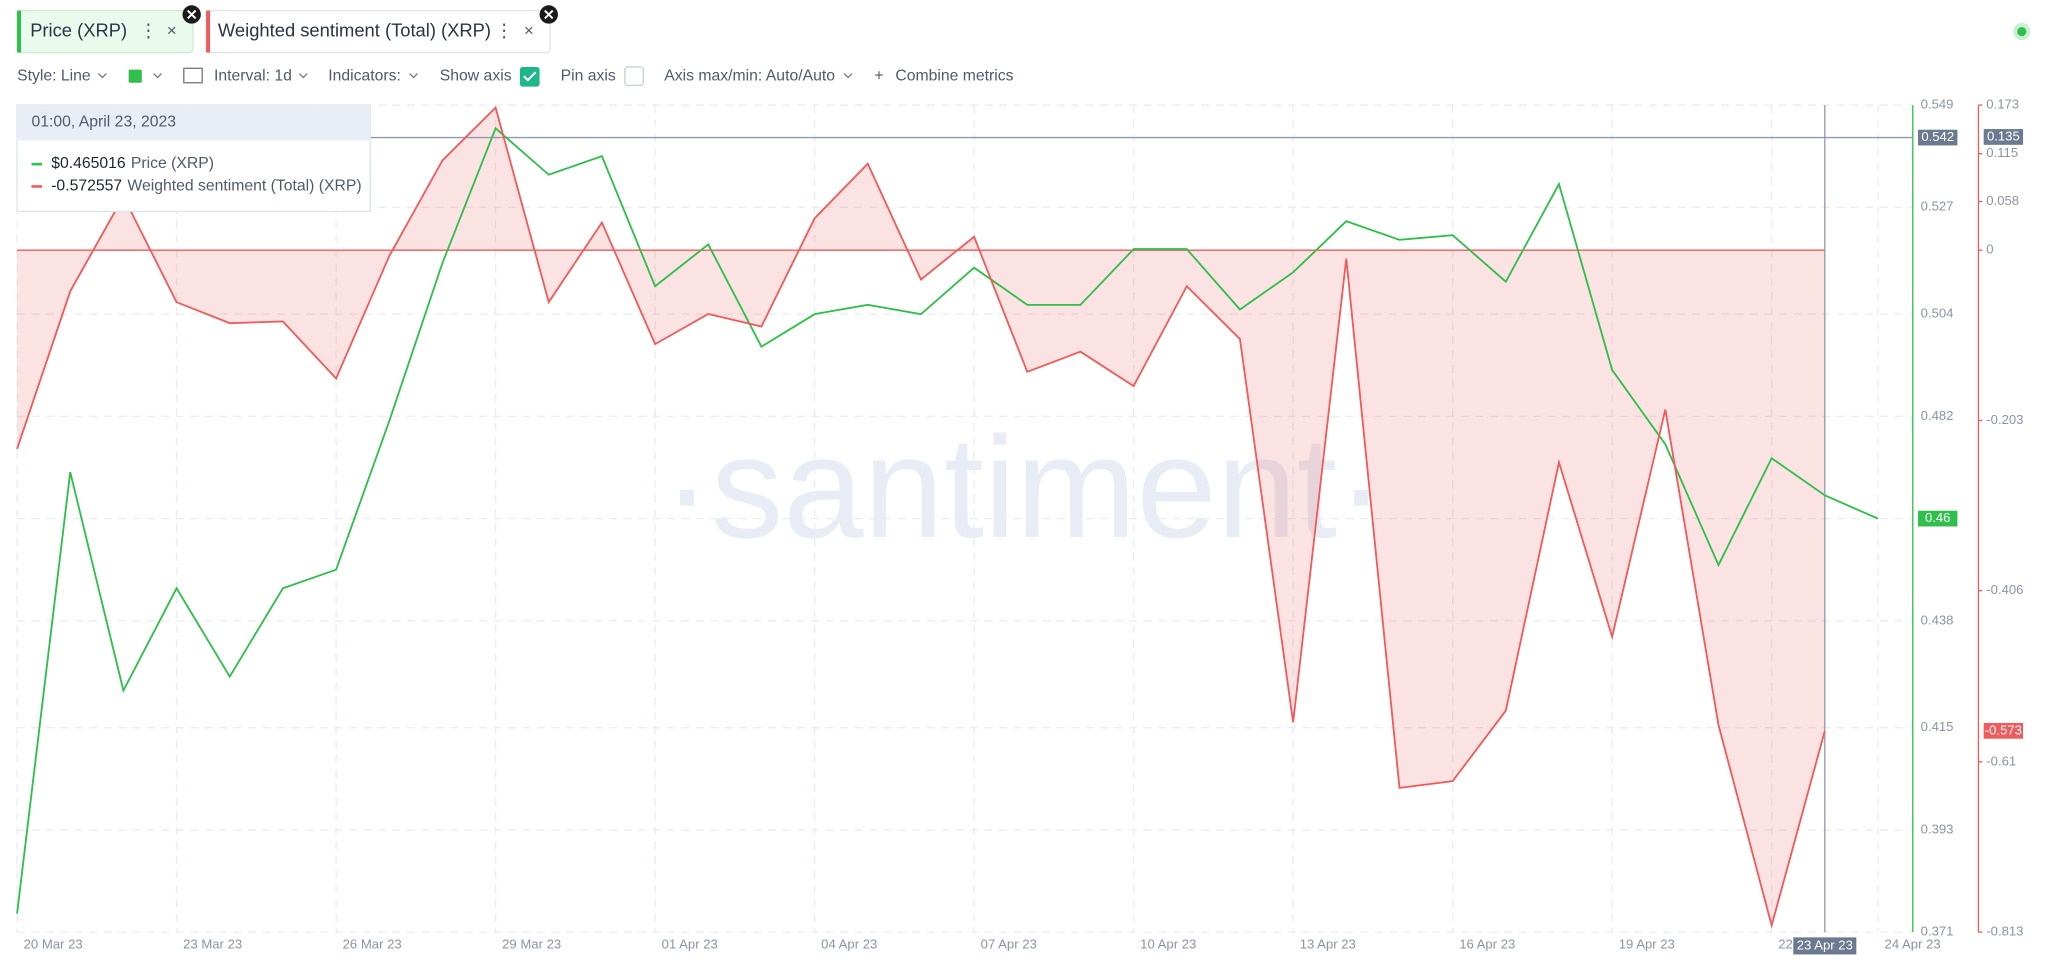 The width and height of the screenshot is (2048, 965). I want to click on x-tick-label: 26 Mar 23, so click(372, 944).